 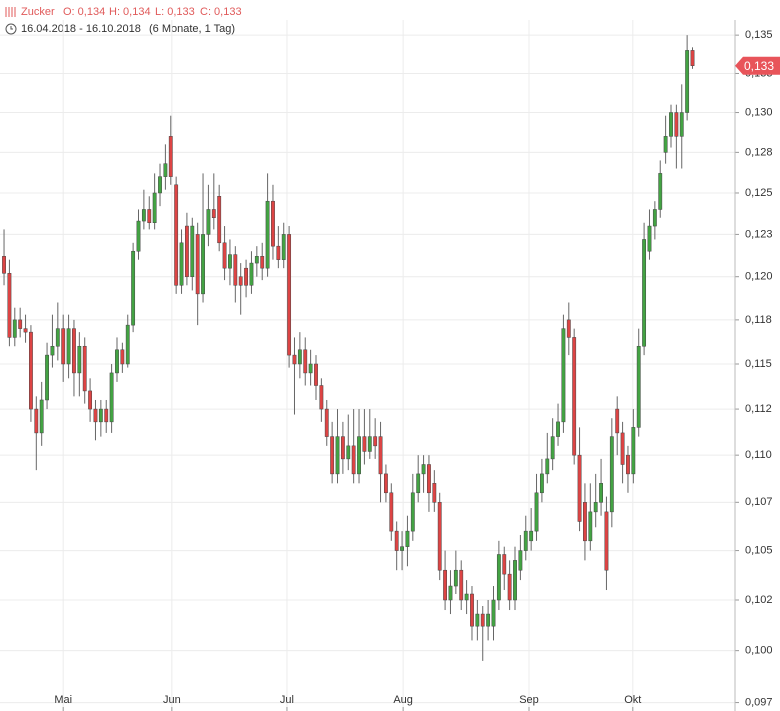 I want to click on last-price-label: 0,133, so click(x=759, y=66).